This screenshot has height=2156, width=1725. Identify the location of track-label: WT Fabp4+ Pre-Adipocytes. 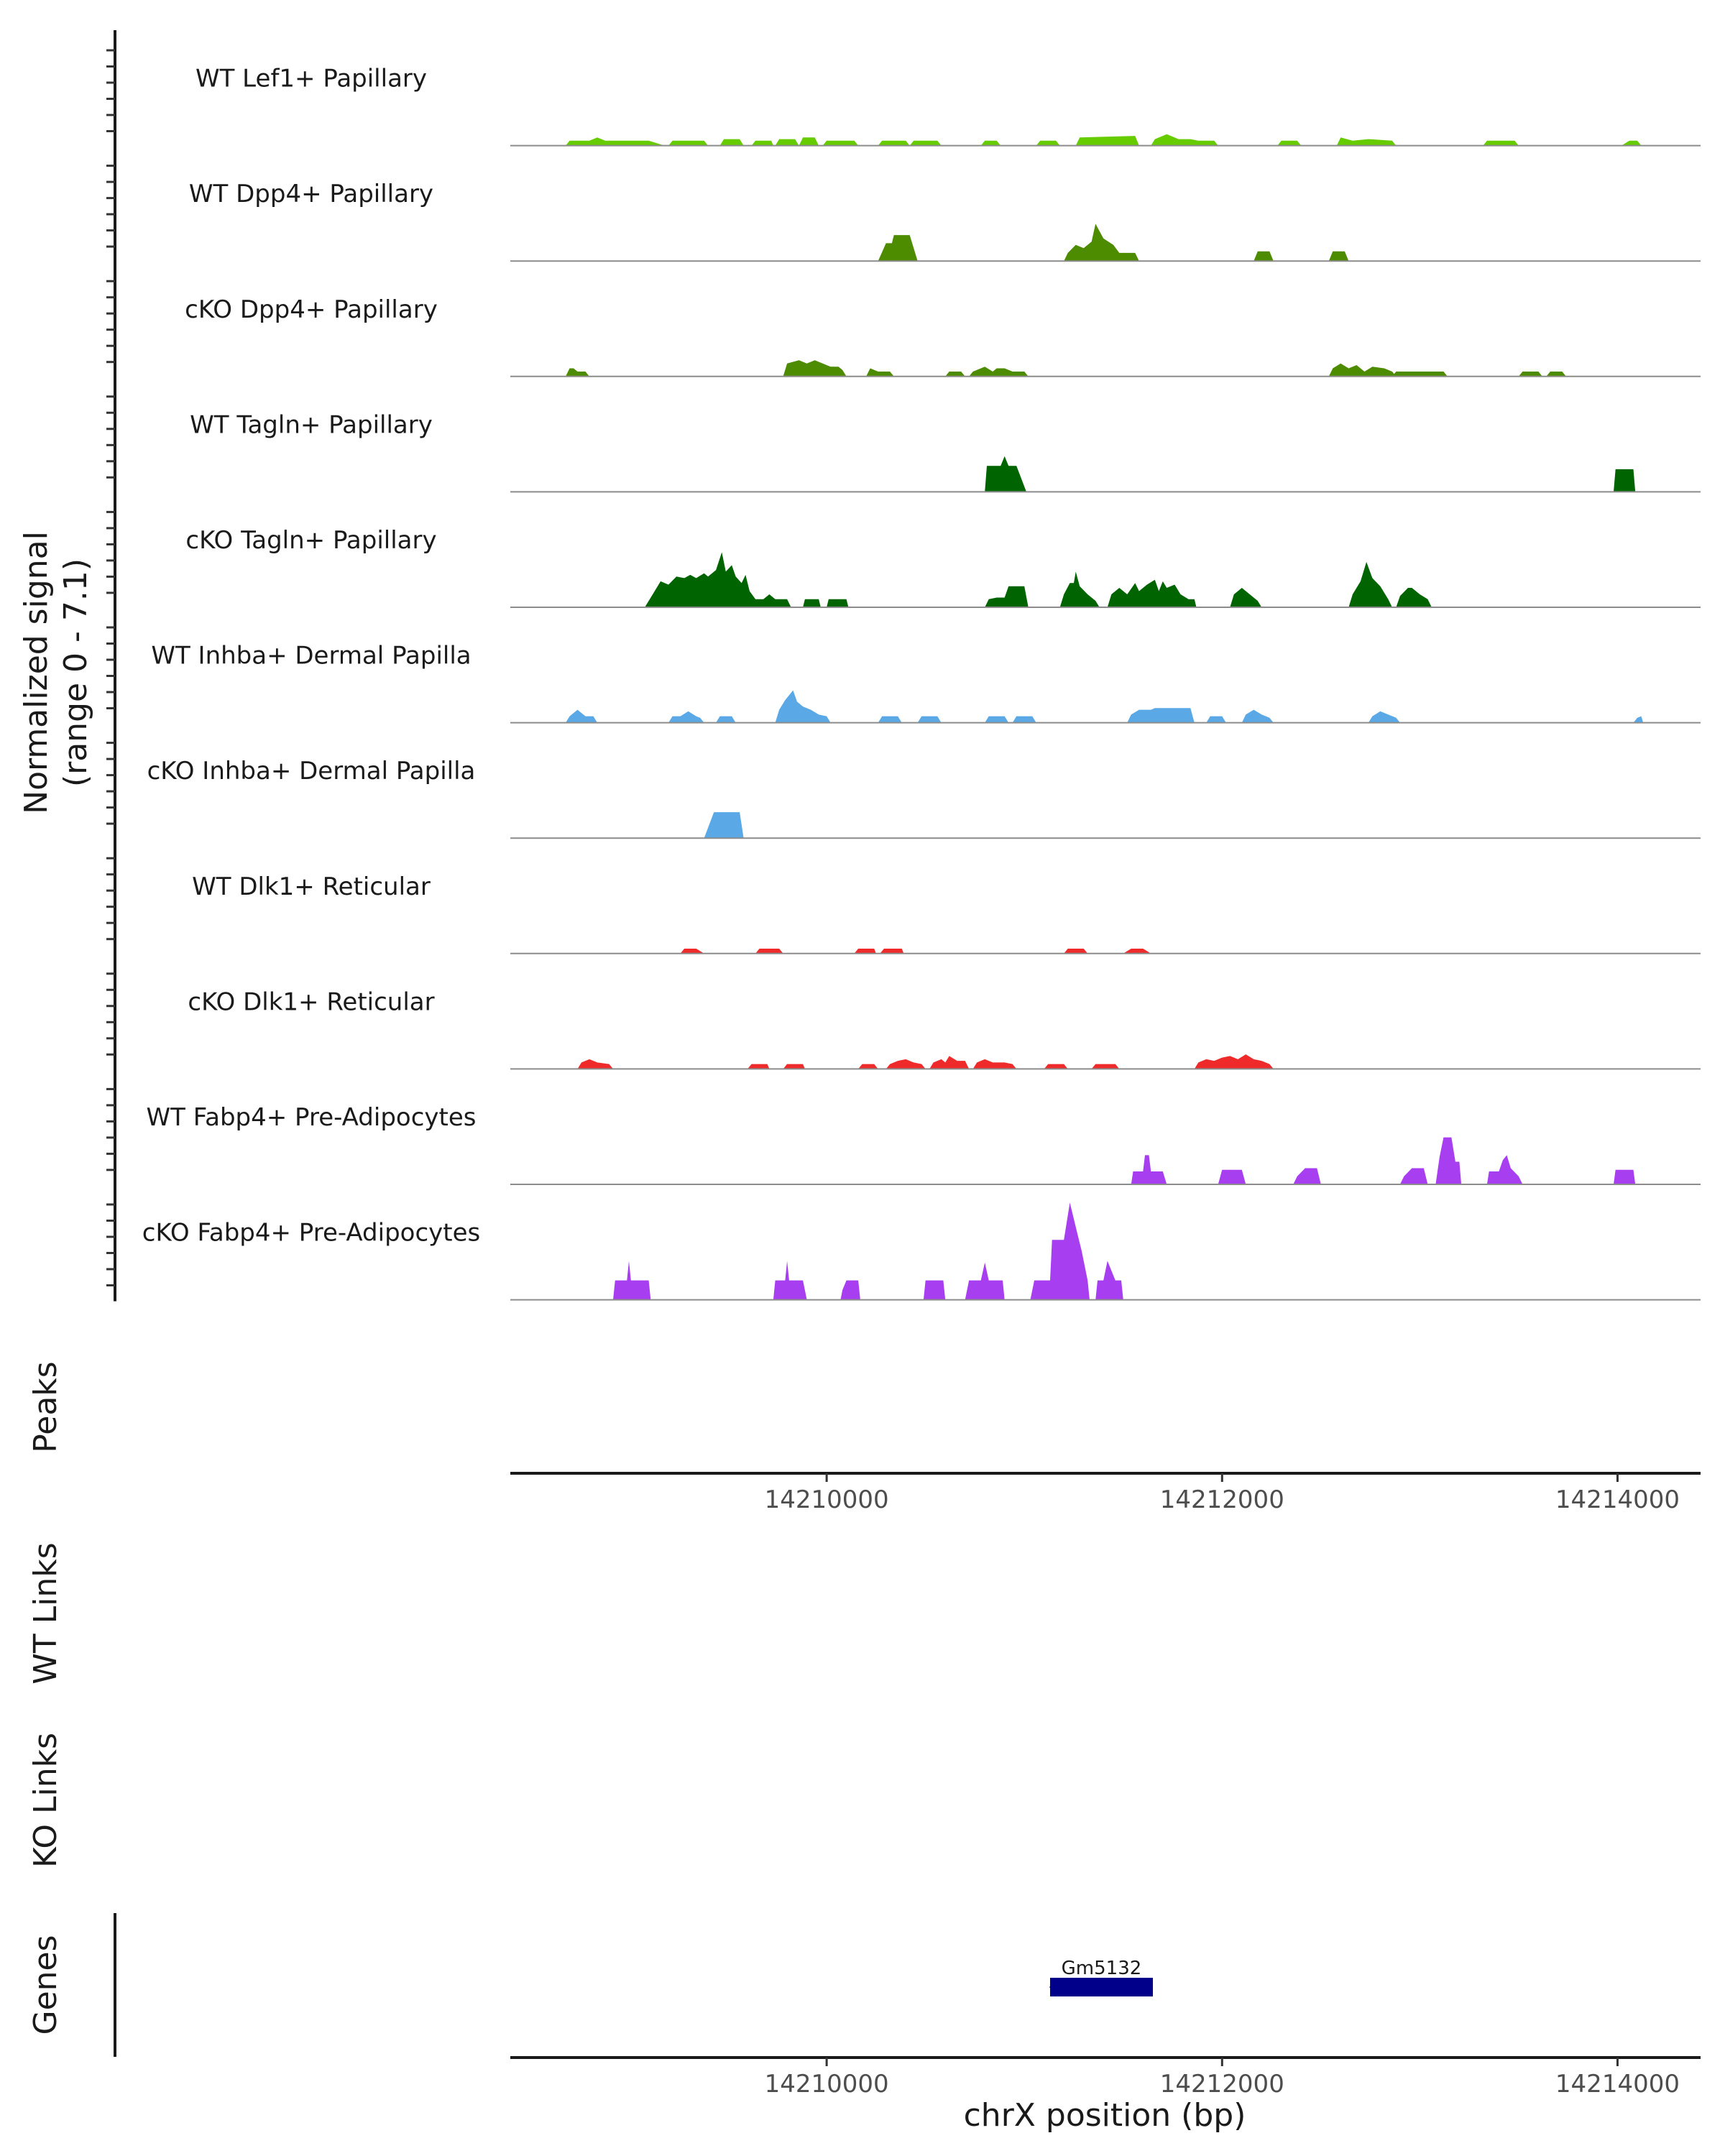
(312, 1117).